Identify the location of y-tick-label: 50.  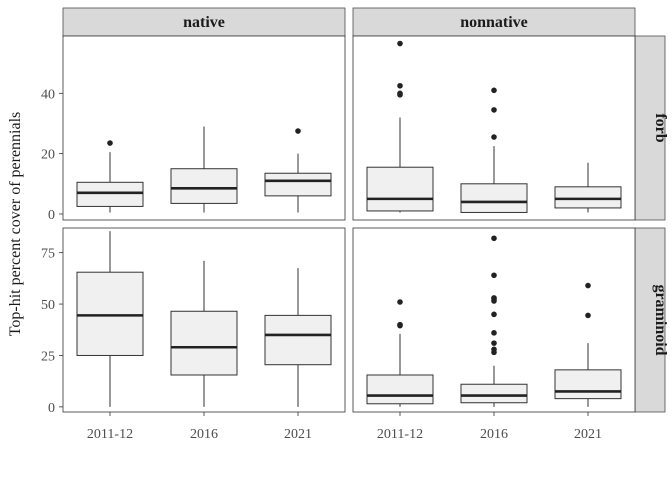
(48, 305).